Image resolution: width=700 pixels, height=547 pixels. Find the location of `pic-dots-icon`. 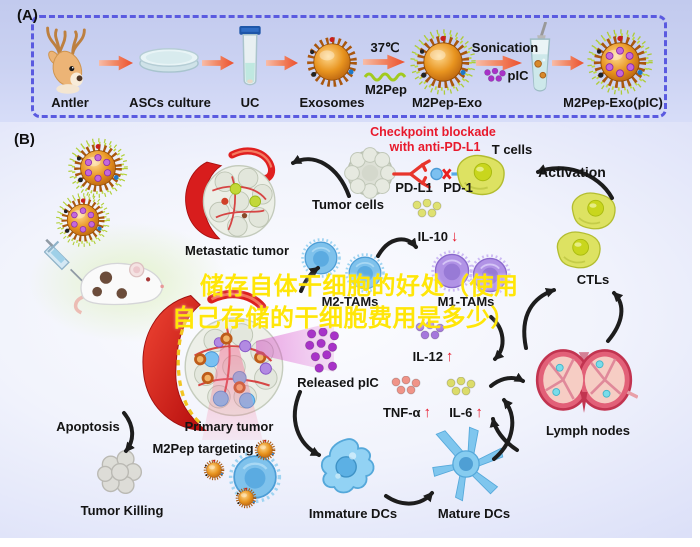

pic-dots-icon is located at coordinates (495, 75).